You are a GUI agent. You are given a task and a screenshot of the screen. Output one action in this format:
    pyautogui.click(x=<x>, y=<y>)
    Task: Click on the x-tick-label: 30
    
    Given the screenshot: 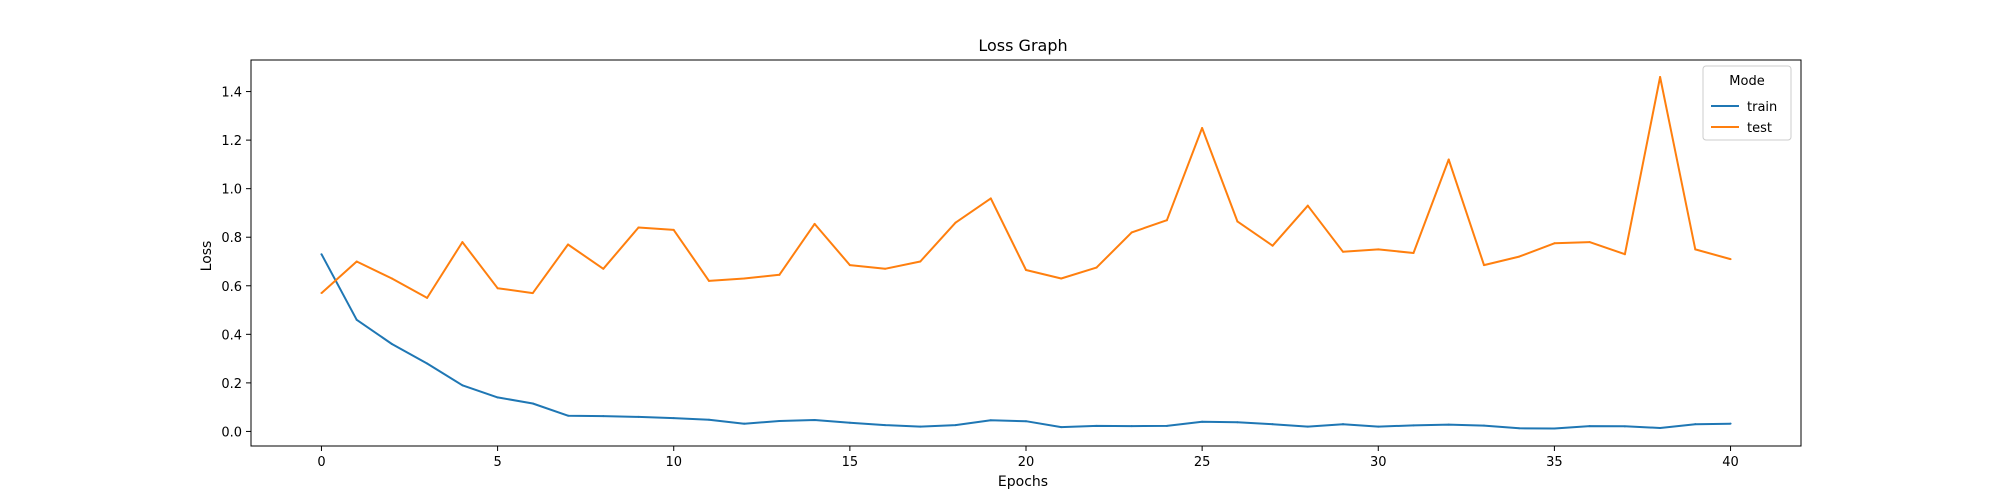 What is the action you would take?
    pyautogui.click(x=1378, y=462)
    